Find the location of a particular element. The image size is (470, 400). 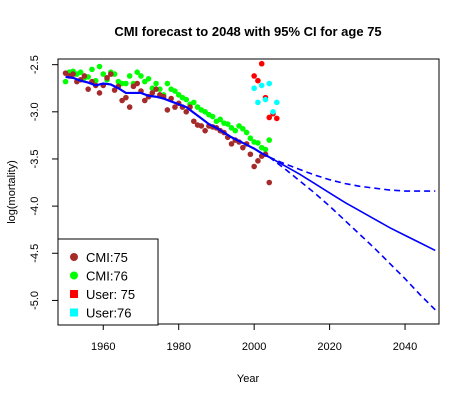

x-tick-label: 1960 is located at coordinates (103, 347).